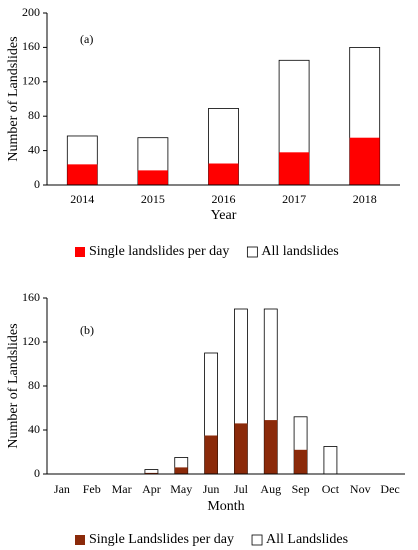 The width and height of the screenshot is (418, 550). What do you see at coordinates (241, 489) in the screenshot?
I see `x-tick-label: Jul` at bounding box center [241, 489].